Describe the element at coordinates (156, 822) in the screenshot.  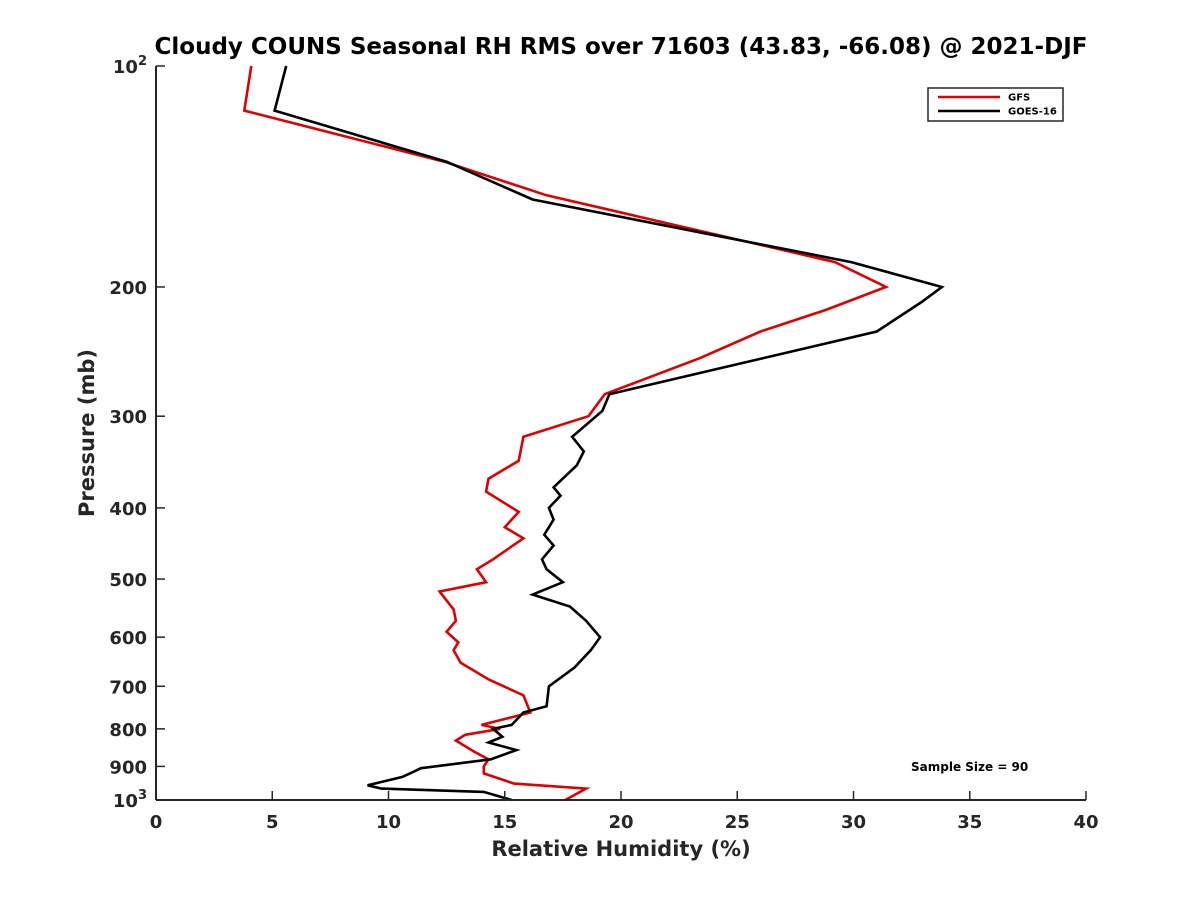
I see `x-tick-label: 0` at that location.